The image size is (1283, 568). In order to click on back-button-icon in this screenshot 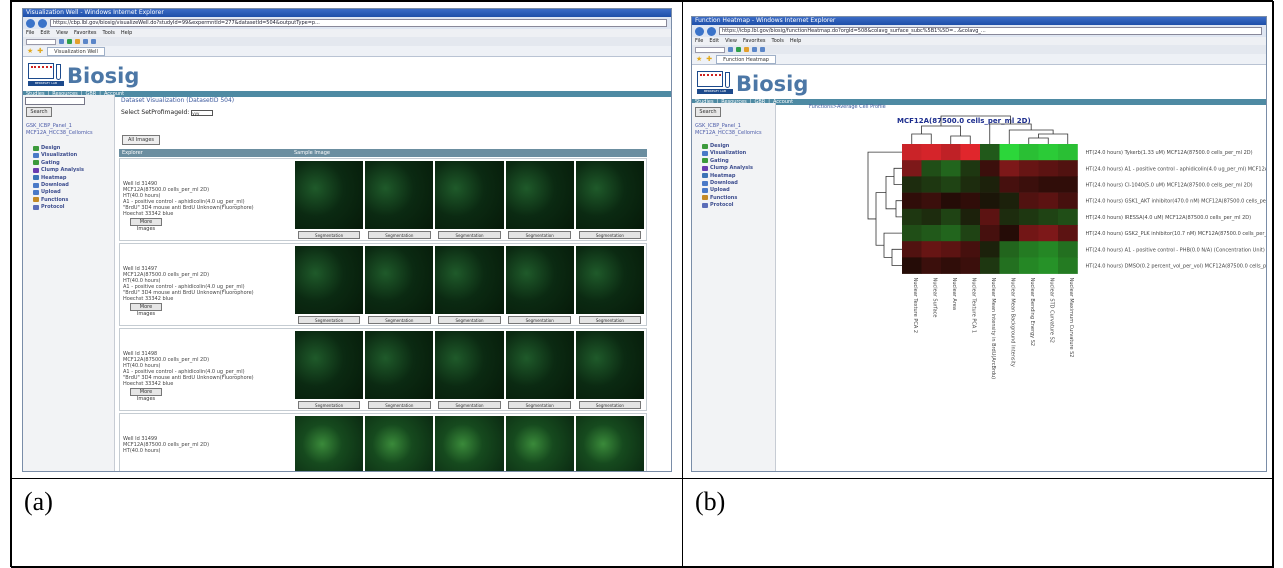, I will do `click(699, 31)`.